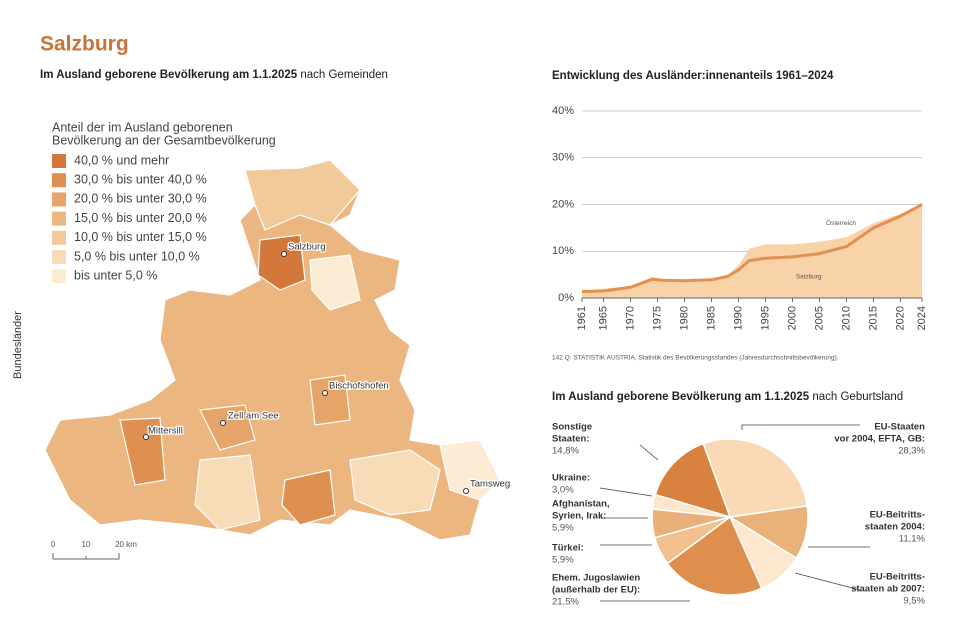 This screenshot has width=960, height=630. I want to click on pie-label: vor 2004, EFTA, GB:, so click(879, 439).